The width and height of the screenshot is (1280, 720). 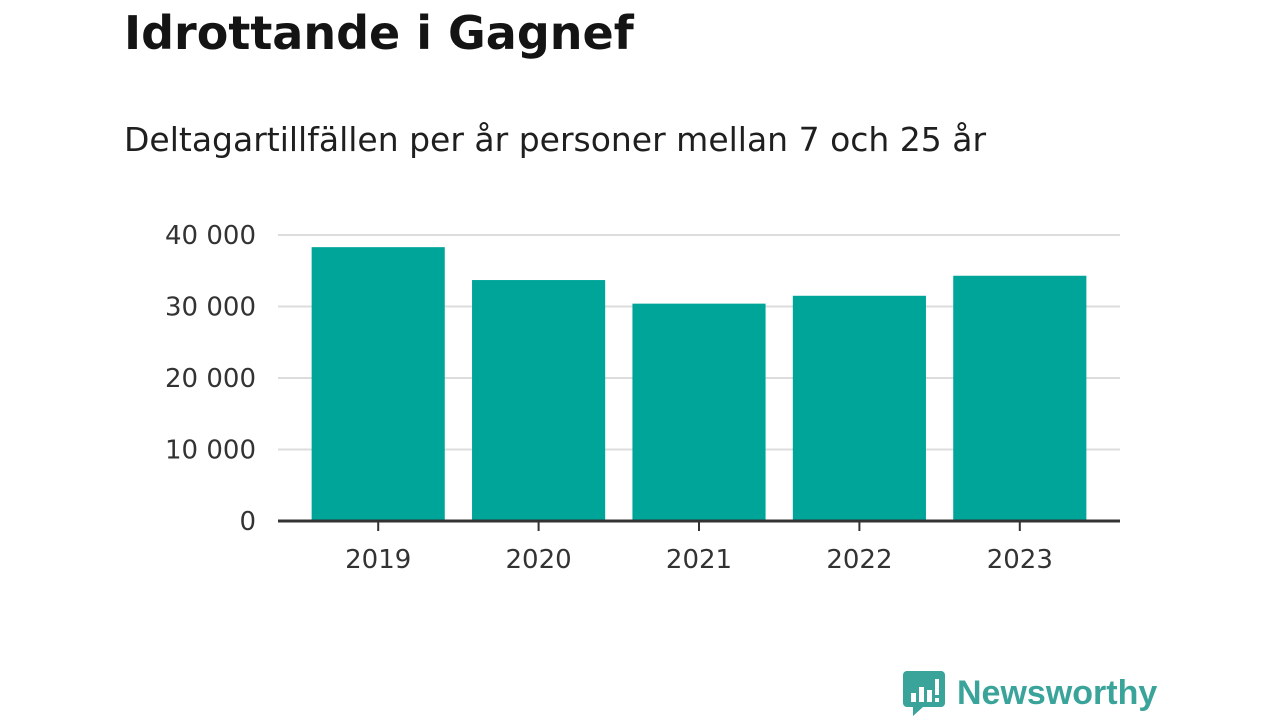 What do you see at coordinates (379, 33) in the screenshot?
I see `chart-title: Idrottande i Gagnef` at bounding box center [379, 33].